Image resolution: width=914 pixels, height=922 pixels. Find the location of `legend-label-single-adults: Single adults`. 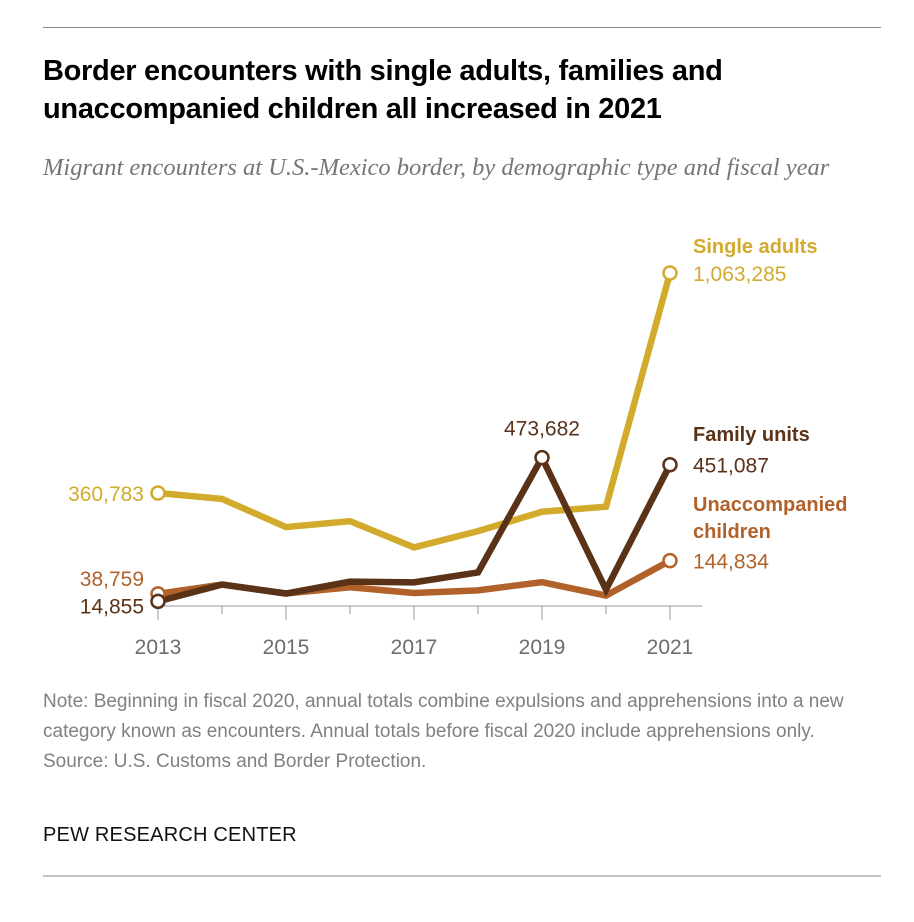

legend-label-single-adults: Single adults is located at coordinates (755, 247).